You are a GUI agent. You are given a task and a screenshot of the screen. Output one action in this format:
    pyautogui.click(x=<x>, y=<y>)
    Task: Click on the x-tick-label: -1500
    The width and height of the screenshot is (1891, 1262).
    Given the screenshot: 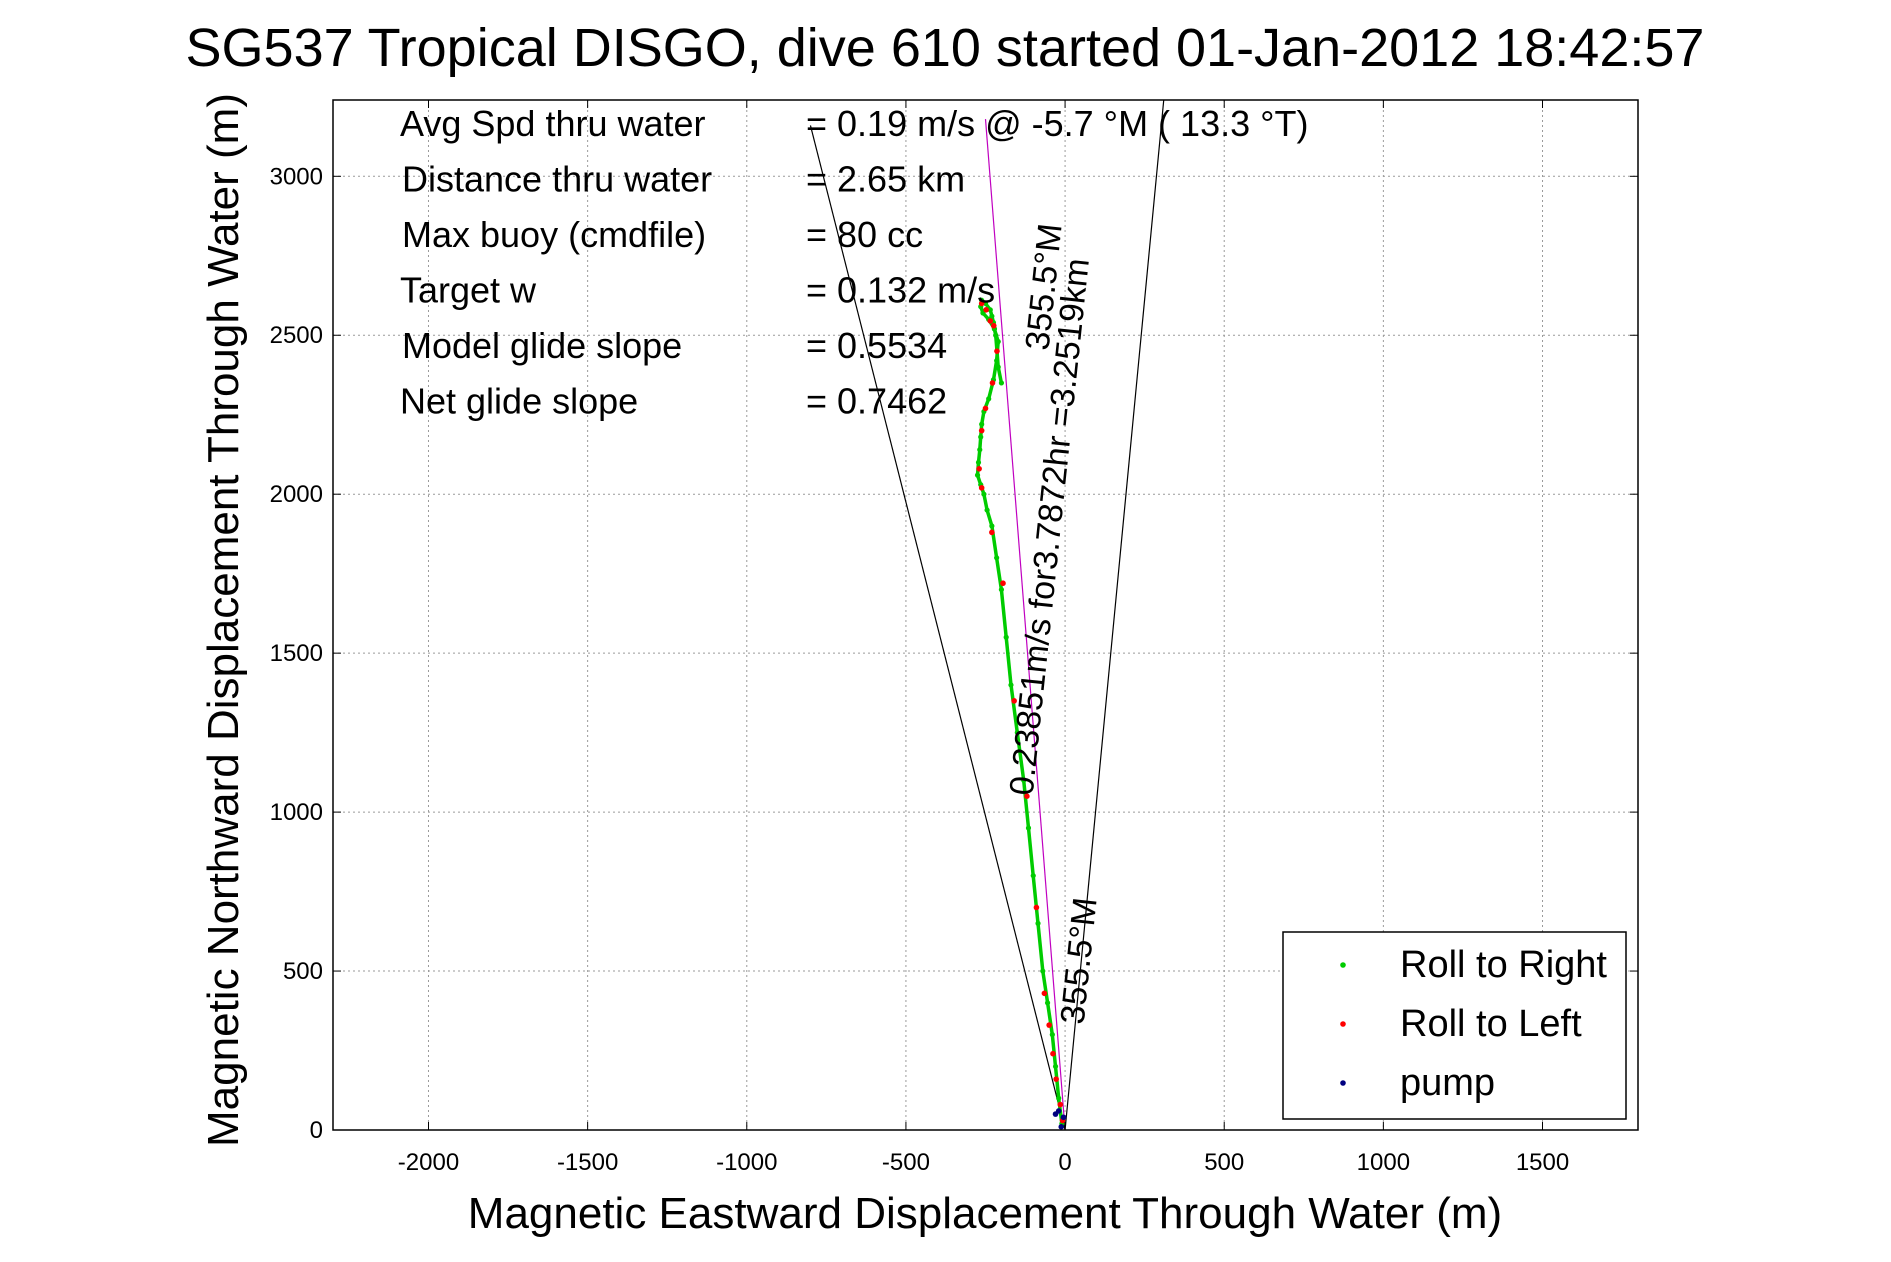 What is the action you would take?
    pyautogui.click(x=587, y=1162)
    